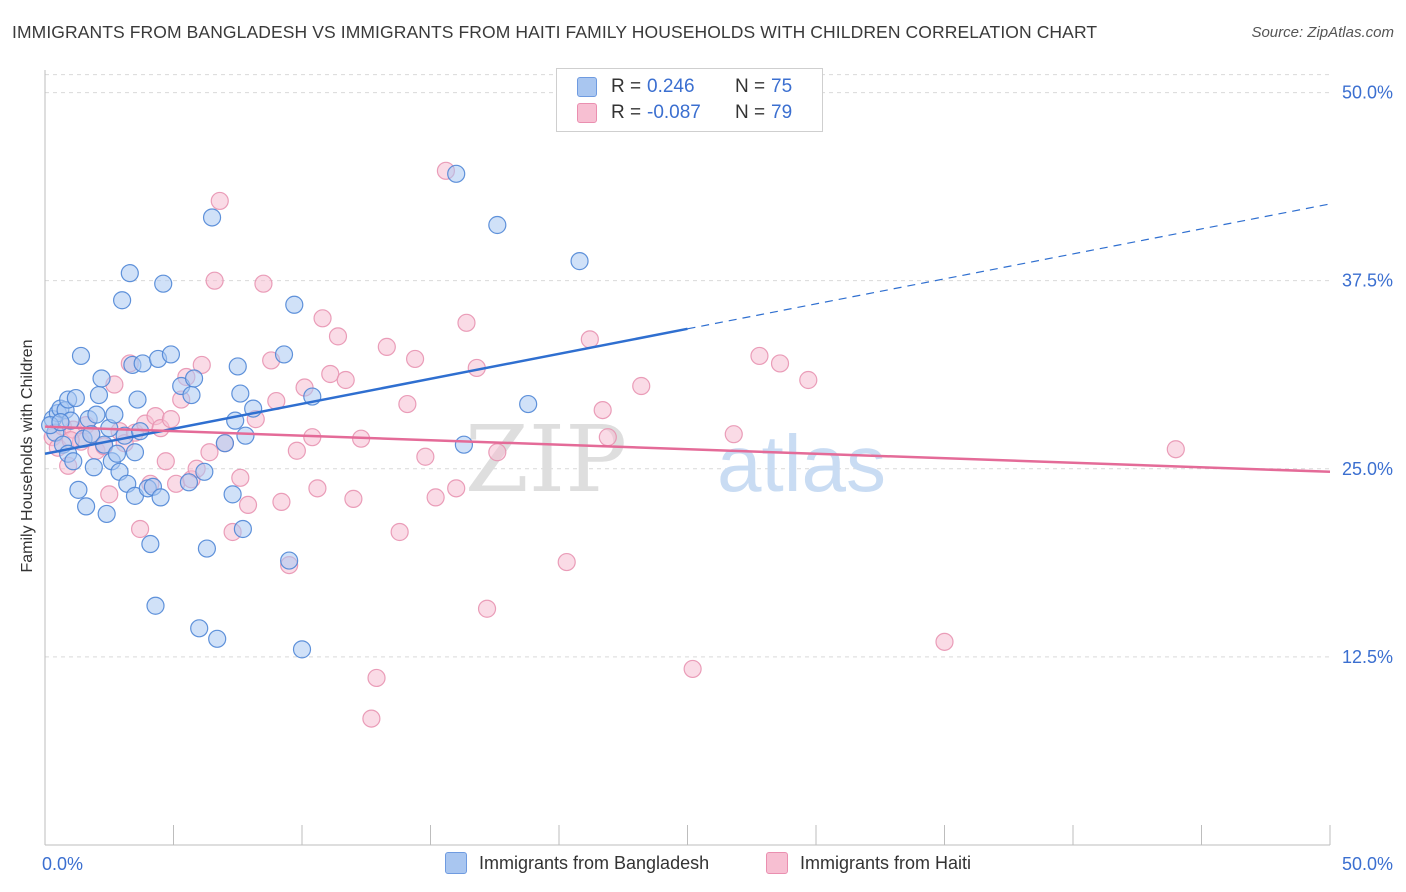 The image size is (1406, 892). Describe the element at coordinates (27, 456) in the screenshot. I see `y-axis-label: Family Households with Children` at that location.